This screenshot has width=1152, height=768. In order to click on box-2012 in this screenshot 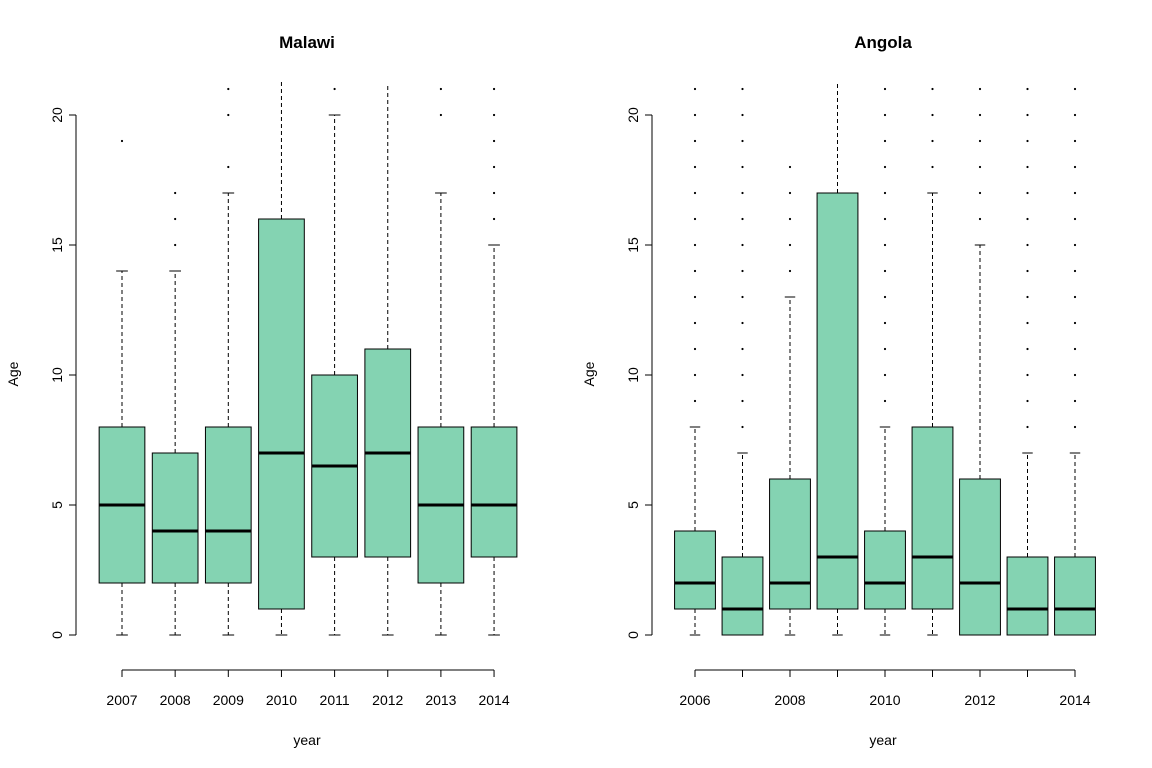, I will do `click(388, 359)`.